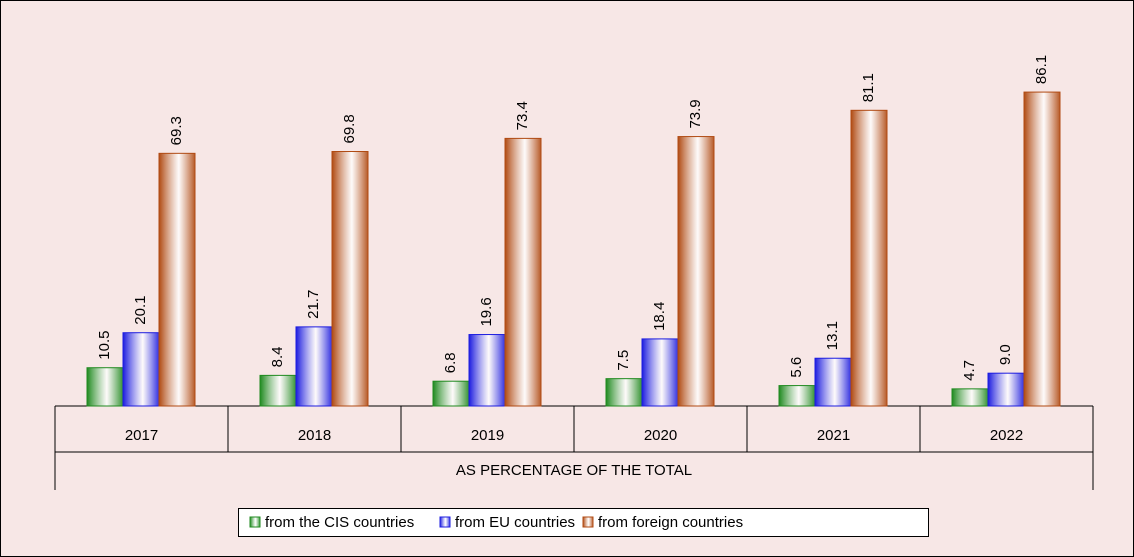 The width and height of the screenshot is (1134, 557). Describe the element at coordinates (176, 130) in the screenshot. I see `data-label: 69.3` at that location.